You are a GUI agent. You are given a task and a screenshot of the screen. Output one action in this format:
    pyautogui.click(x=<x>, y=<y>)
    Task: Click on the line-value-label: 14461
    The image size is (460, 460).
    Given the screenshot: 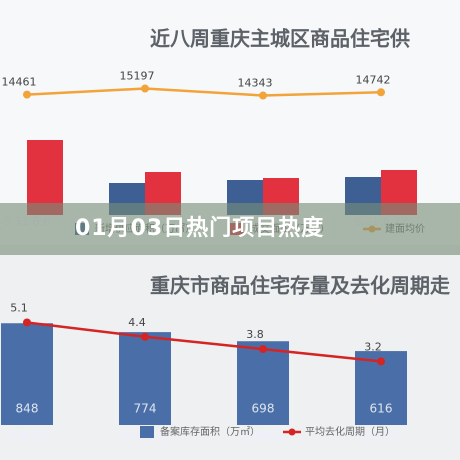 What is the action you would take?
    pyautogui.click(x=19, y=82)
    